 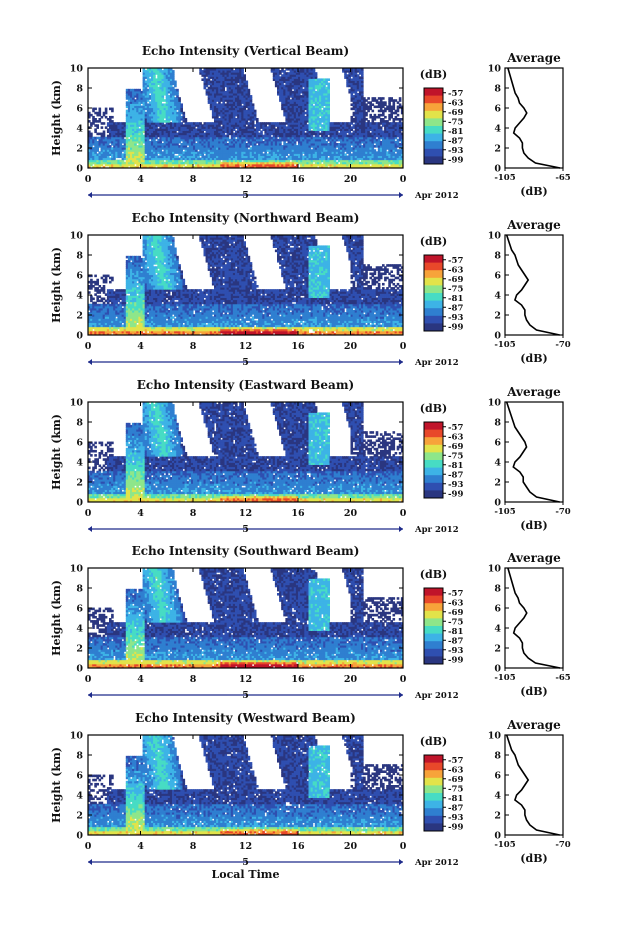 I want to click on panel-title: Echo Intensity (Vertical Beam), so click(x=245, y=51).